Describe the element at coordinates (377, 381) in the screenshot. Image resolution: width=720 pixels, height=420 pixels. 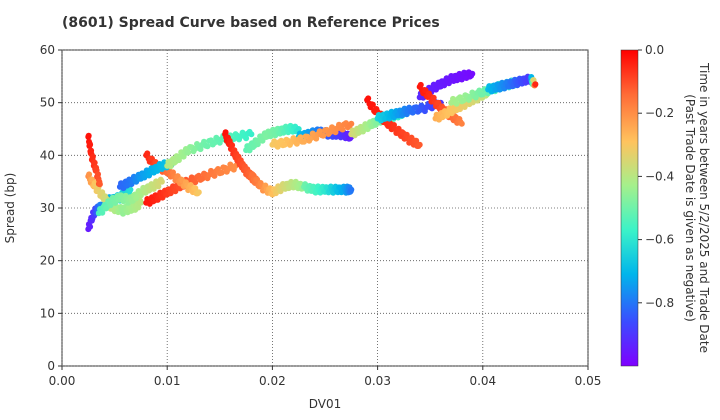
I see `x-tick-label: 0.03` at that location.